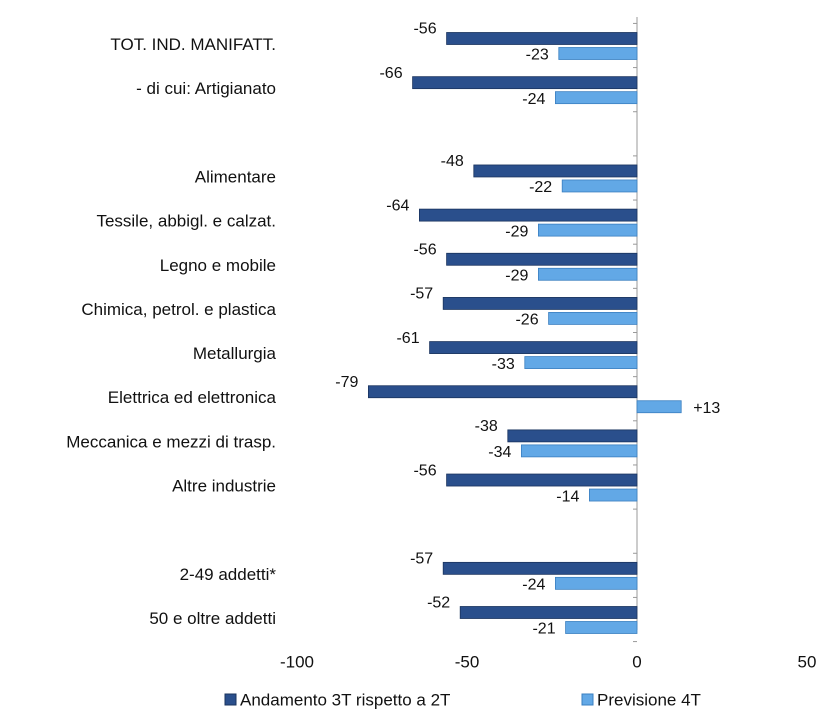 This screenshot has width=824, height=719. I want to click on data-label: -21, so click(543, 629).